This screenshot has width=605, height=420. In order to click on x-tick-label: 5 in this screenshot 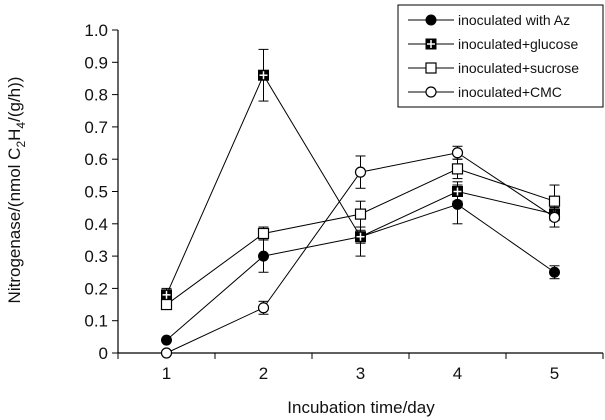, I will do `click(554, 373)`.